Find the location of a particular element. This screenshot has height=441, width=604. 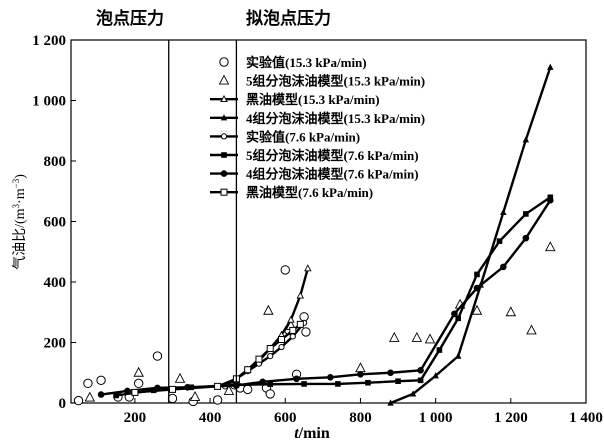

pressure-label: 泡点压力 is located at coordinates (130, 18).